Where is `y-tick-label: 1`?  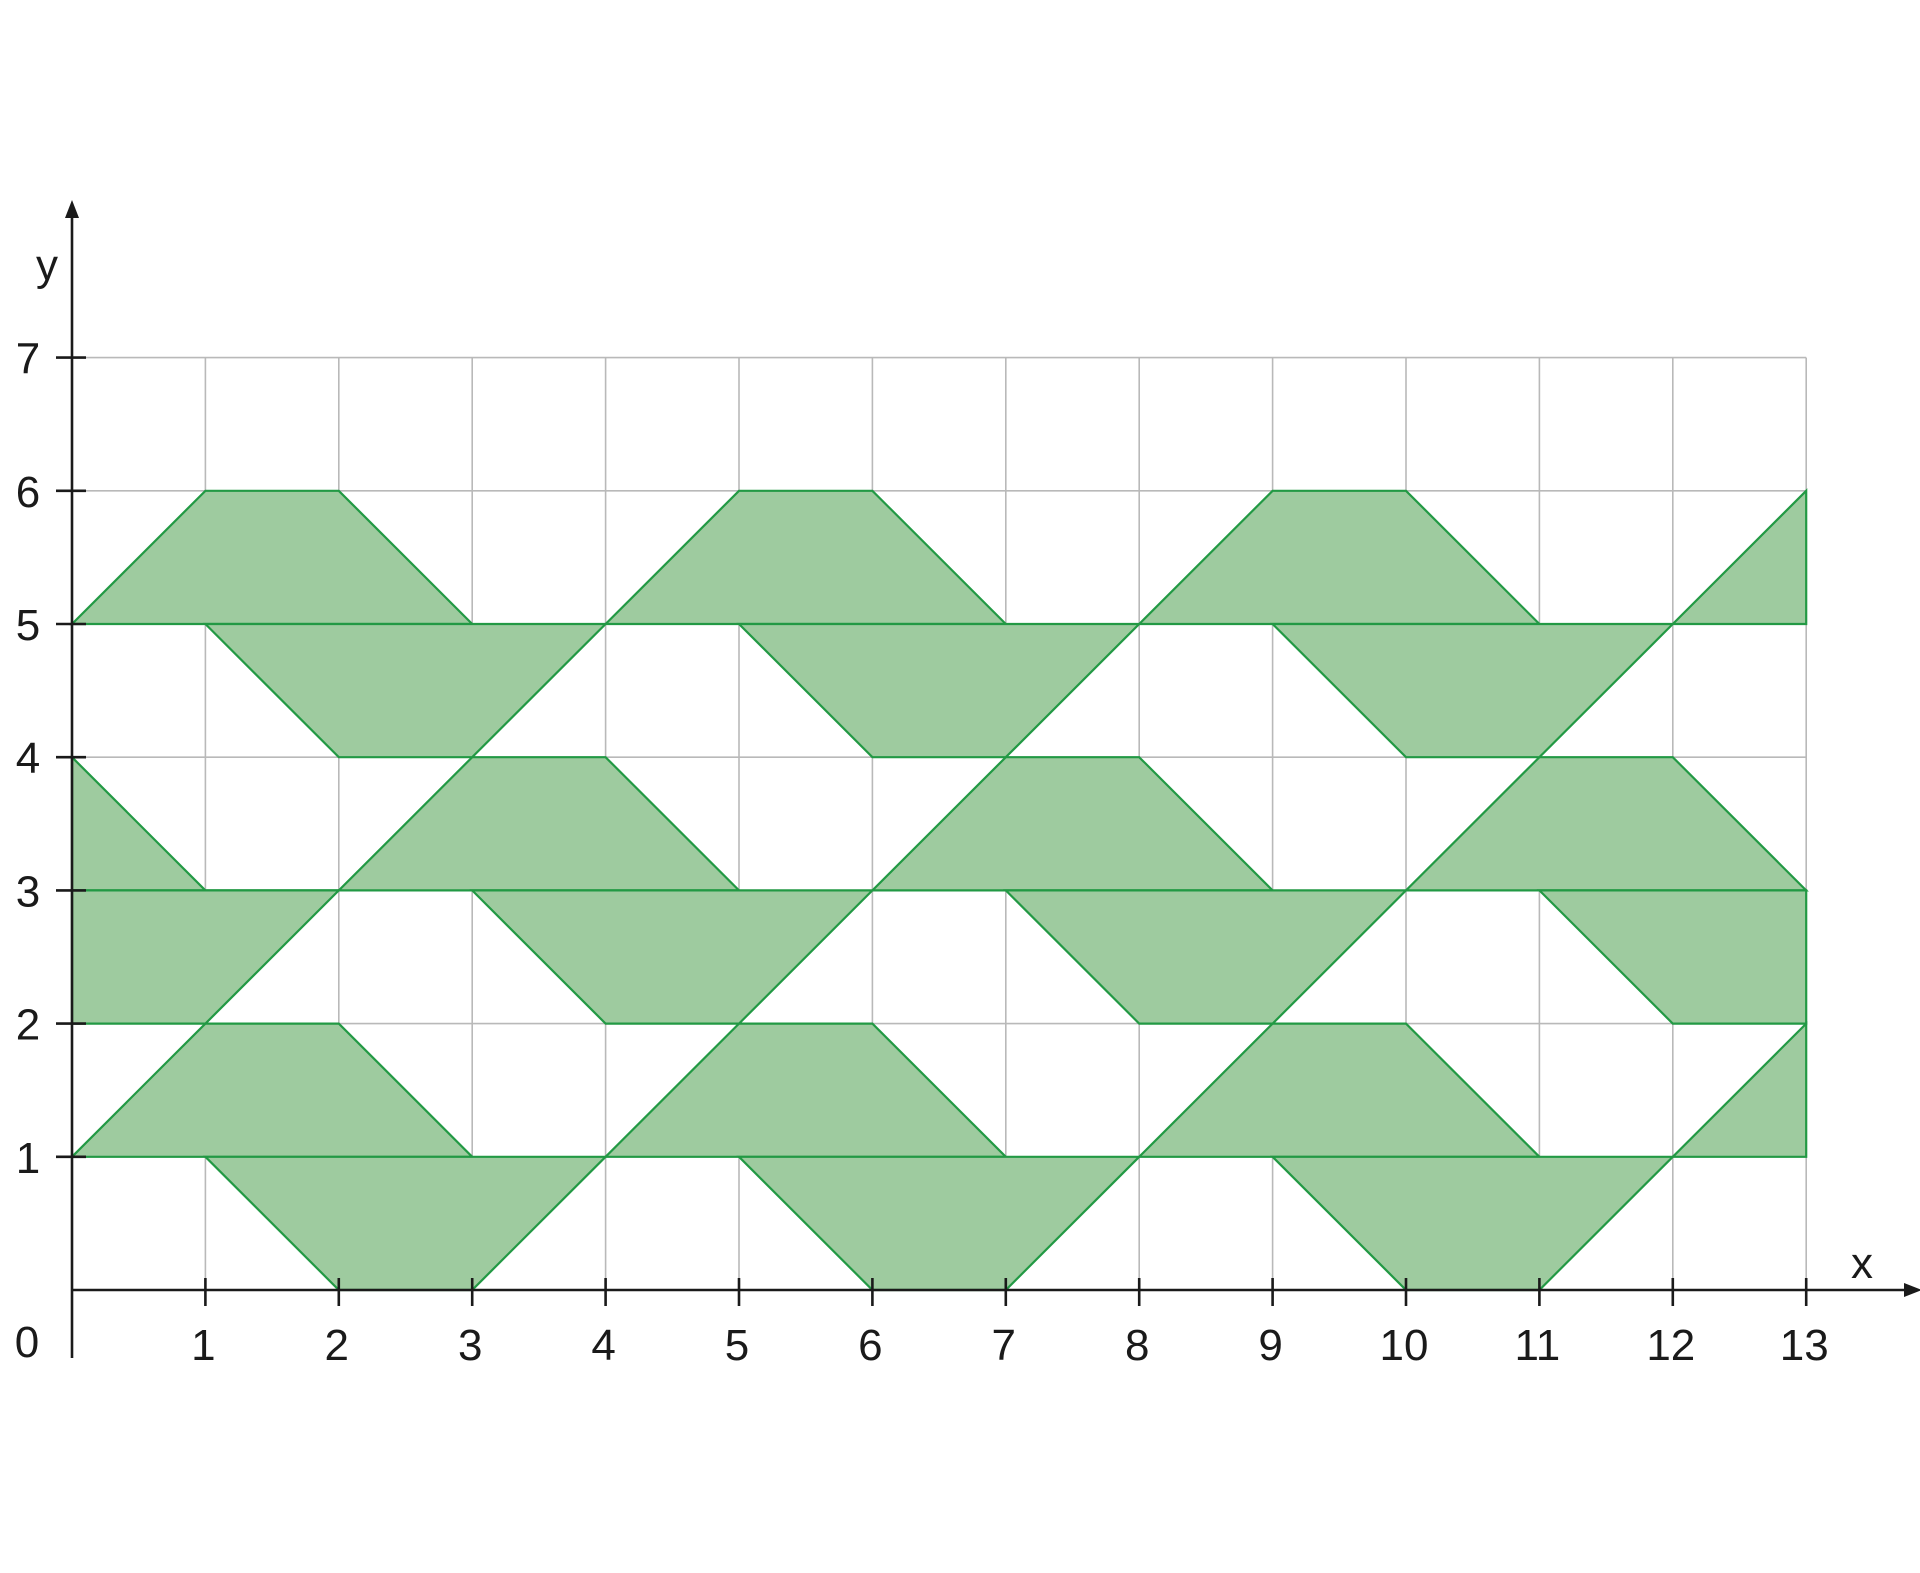
y-tick-label: 1 is located at coordinates (28, 1158).